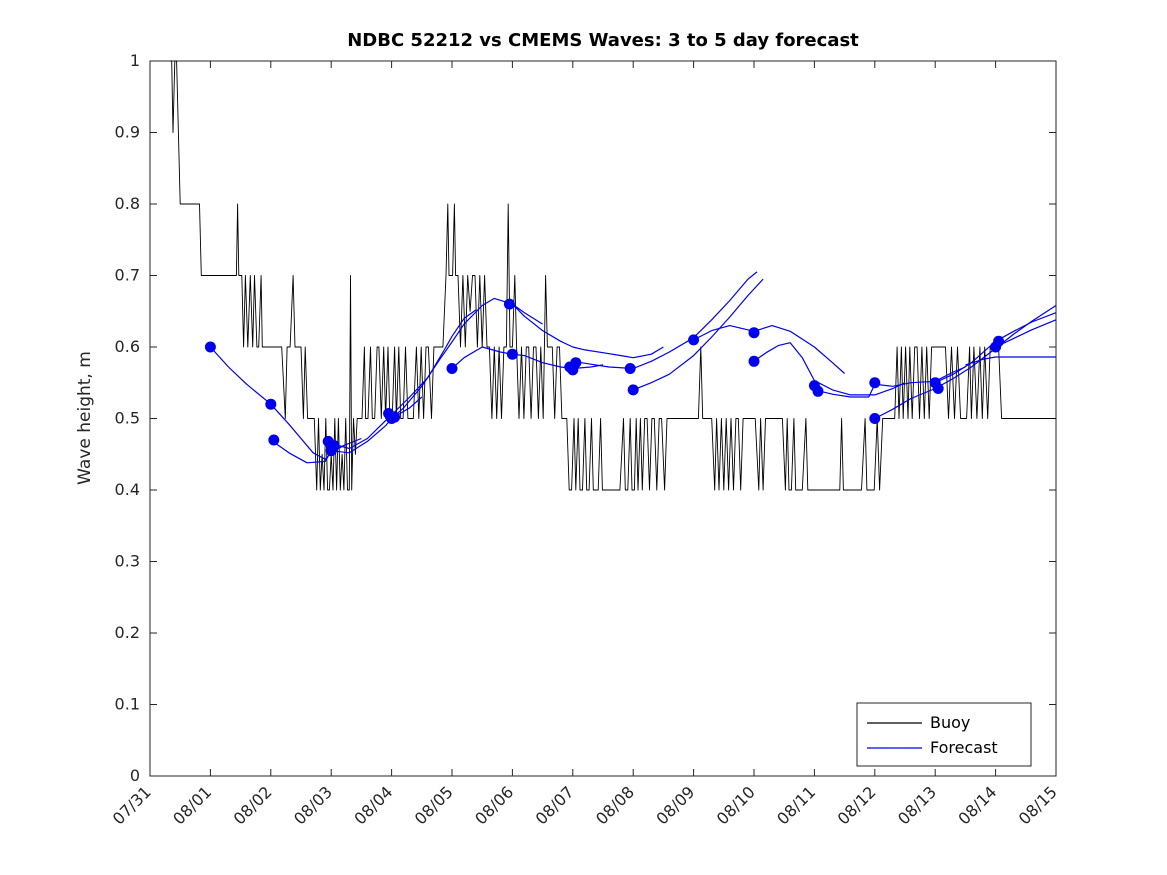 This screenshot has height=875, width=1167. Describe the element at coordinates (192, 805) in the screenshot. I see `x-tick-label: 08/01` at that location.